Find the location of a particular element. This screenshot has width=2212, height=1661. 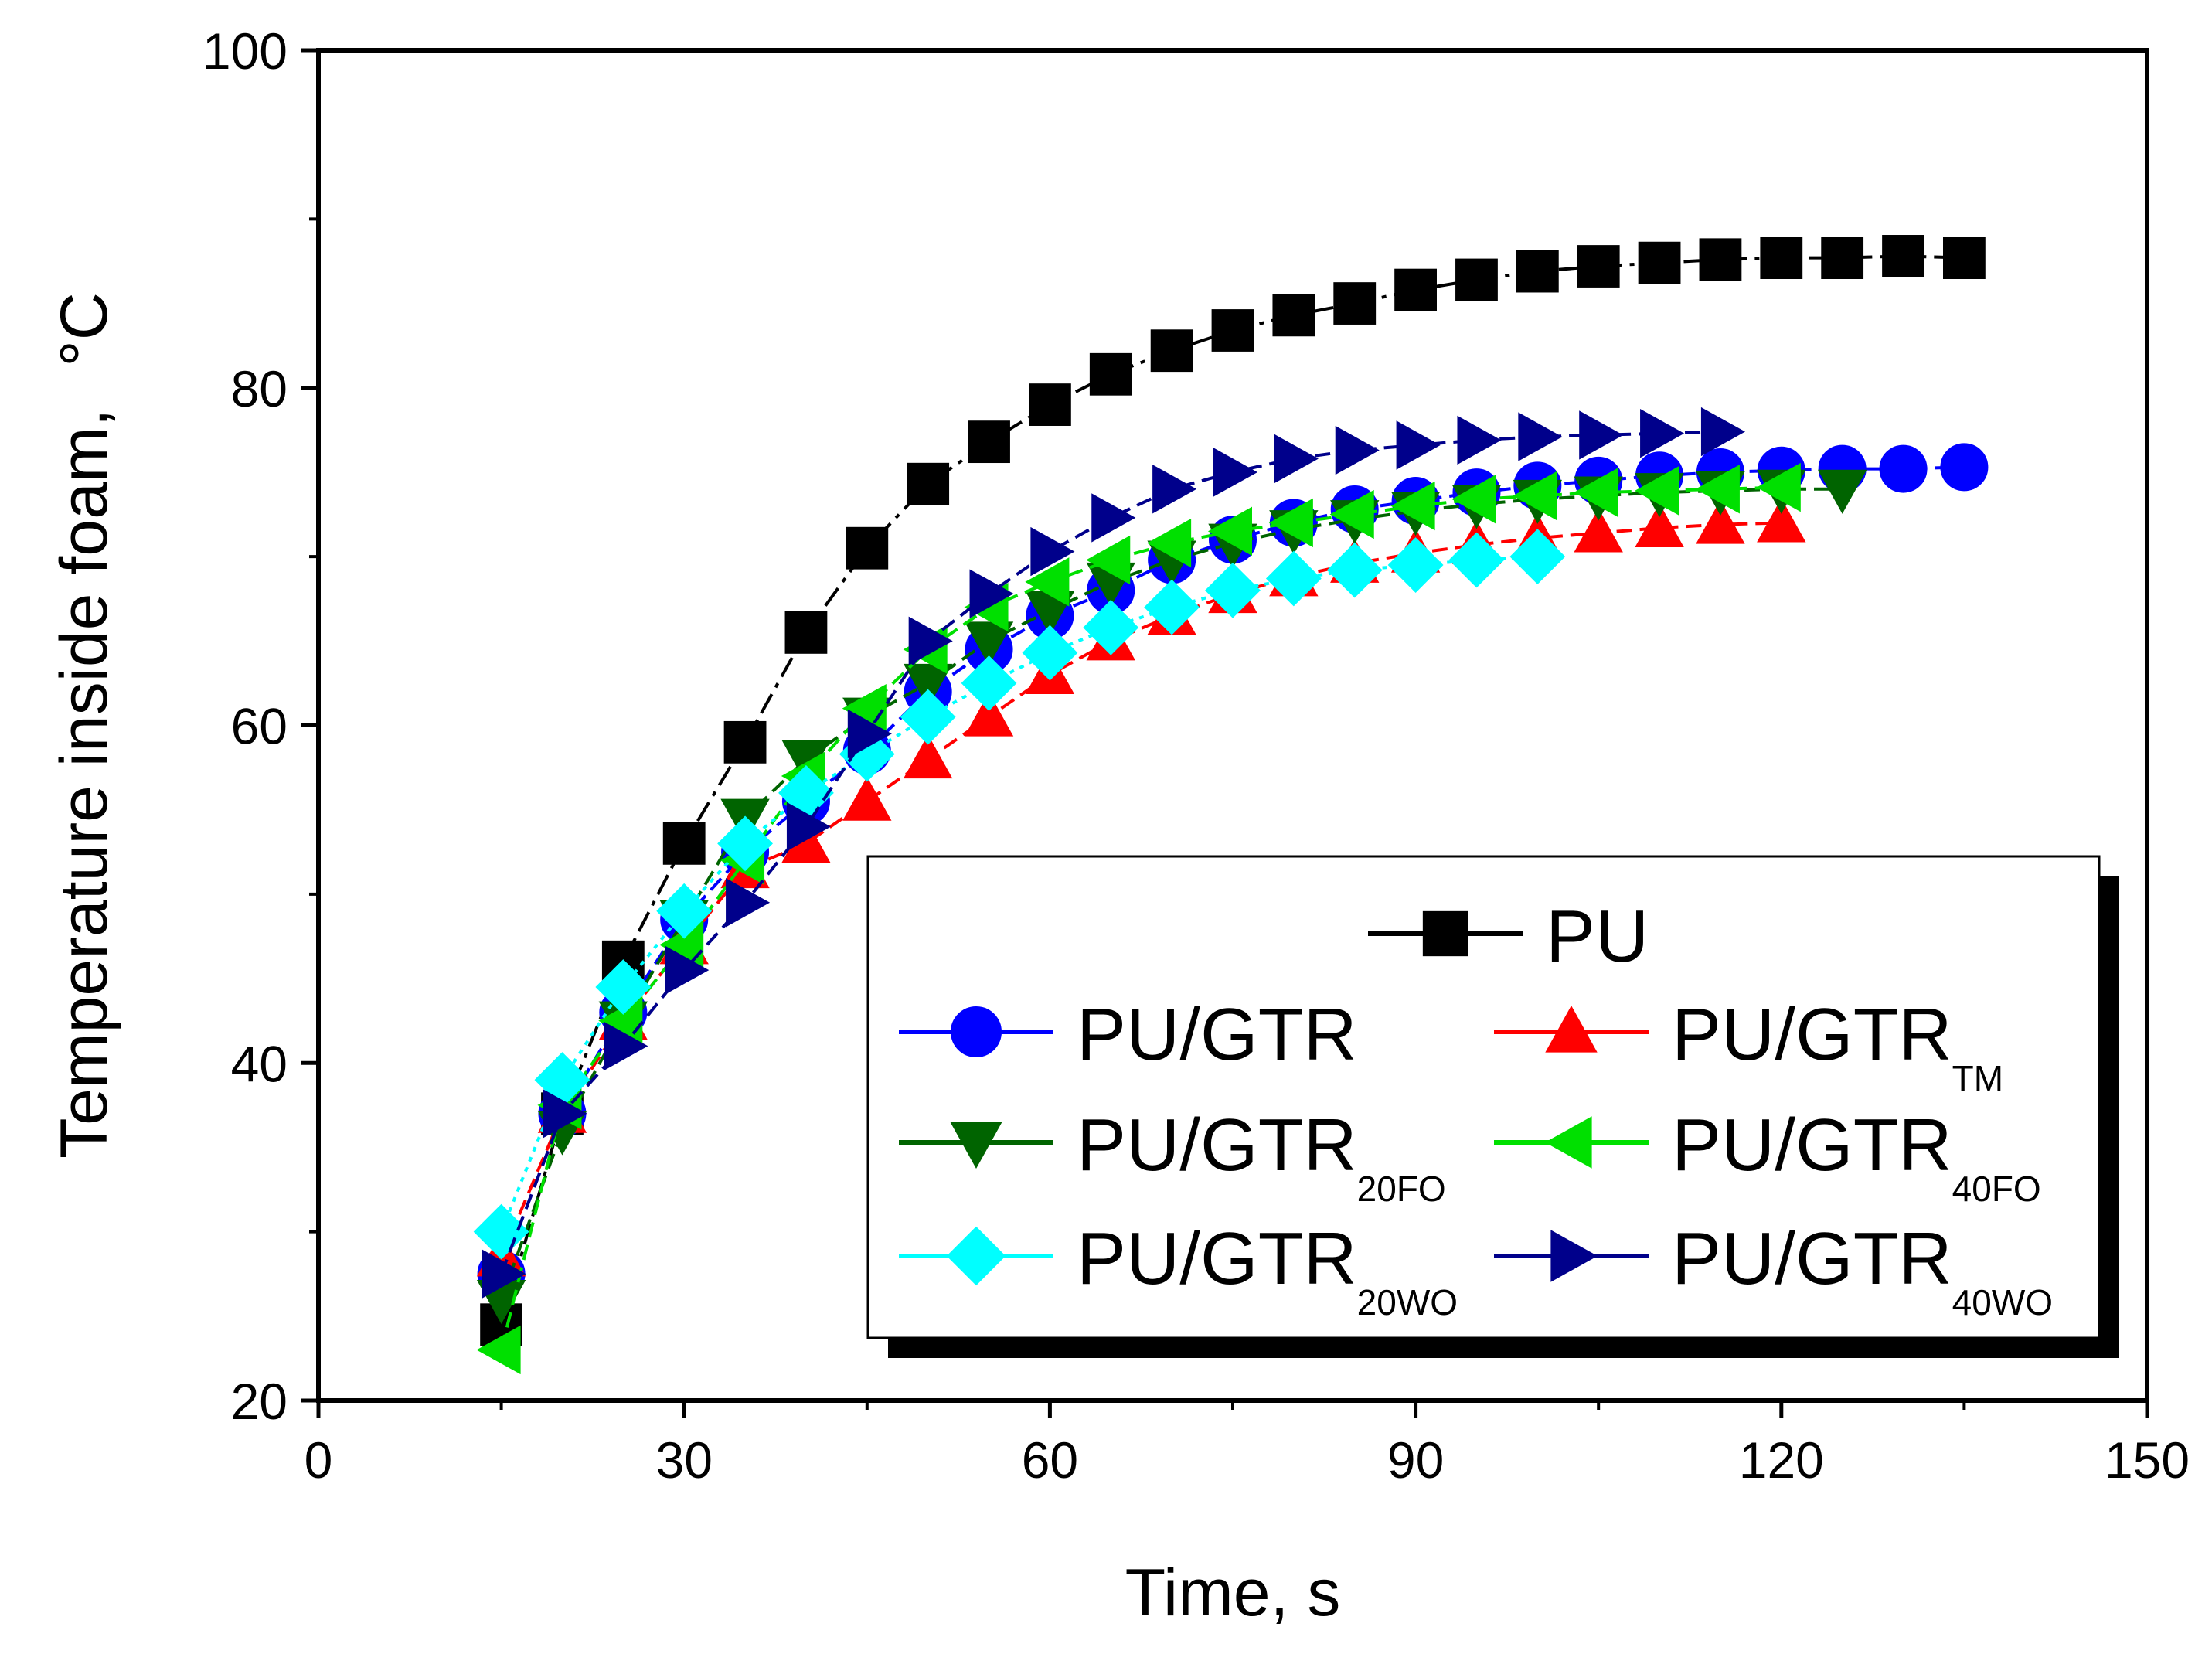

legend-item-pu-gtr-20fo: PU/GTR20FO is located at coordinates (1172, 1157).